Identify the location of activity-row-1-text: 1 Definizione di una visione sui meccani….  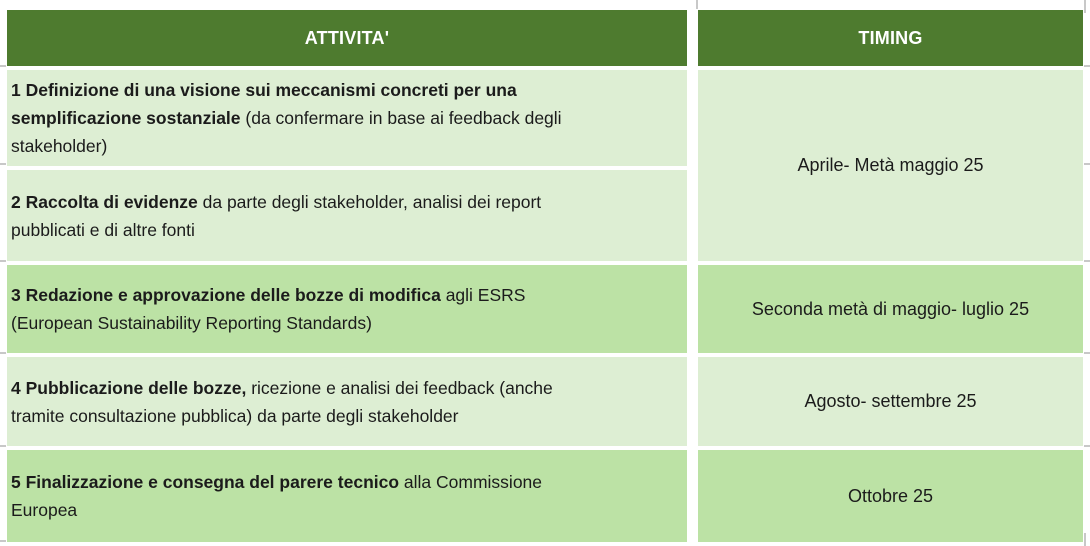
(286, 118).